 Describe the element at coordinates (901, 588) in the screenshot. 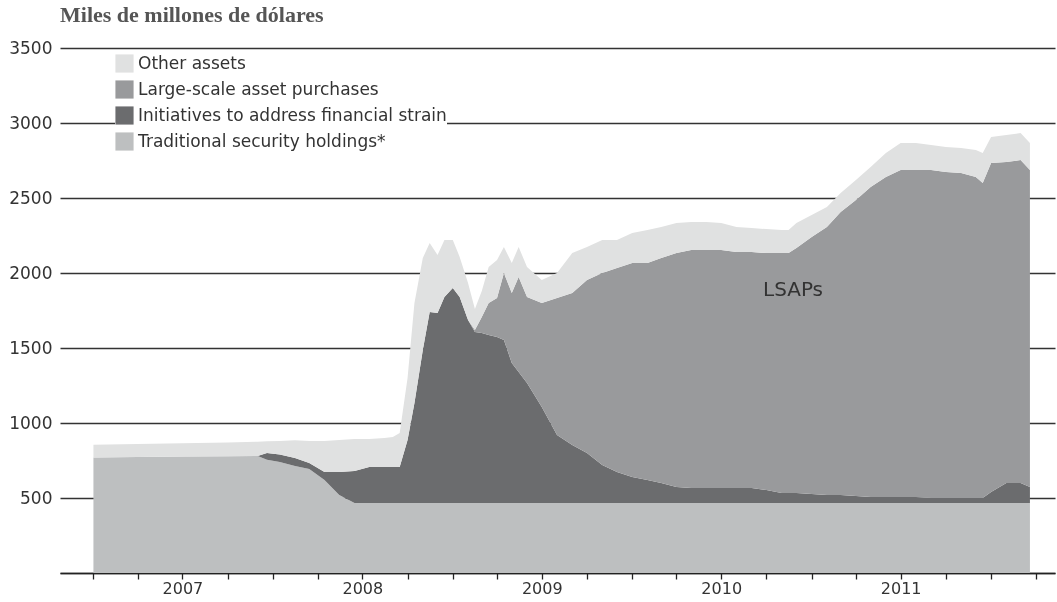

I see `x-tick-label: 2011` at that location.